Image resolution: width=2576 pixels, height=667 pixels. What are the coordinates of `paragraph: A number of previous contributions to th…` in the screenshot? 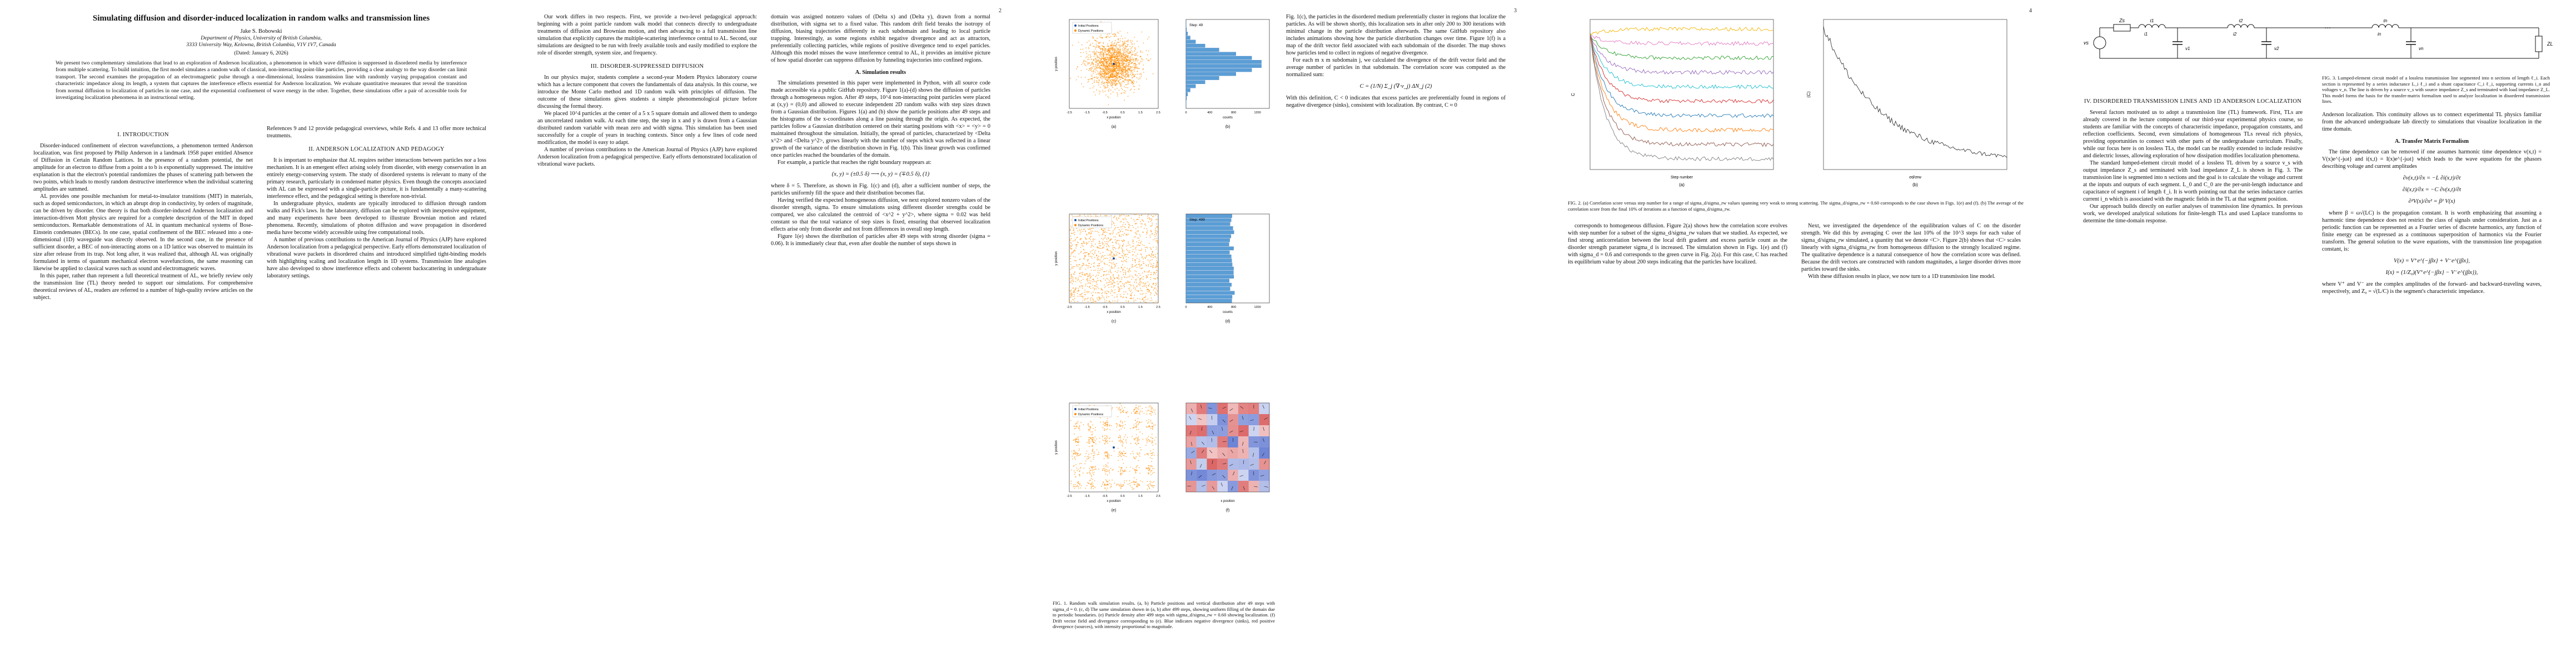 It's located at (647, 157).